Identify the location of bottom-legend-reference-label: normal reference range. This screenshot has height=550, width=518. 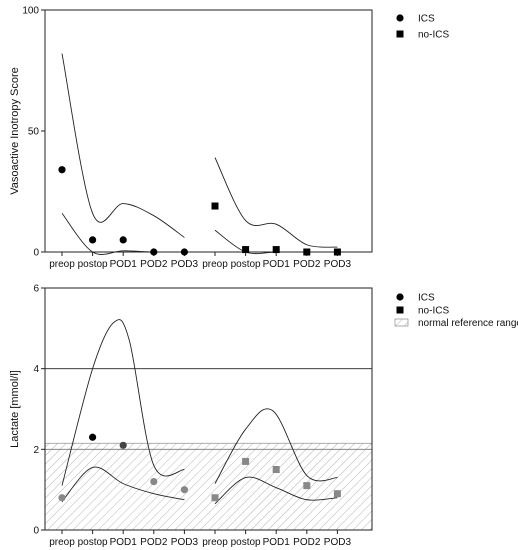
(468, 323).